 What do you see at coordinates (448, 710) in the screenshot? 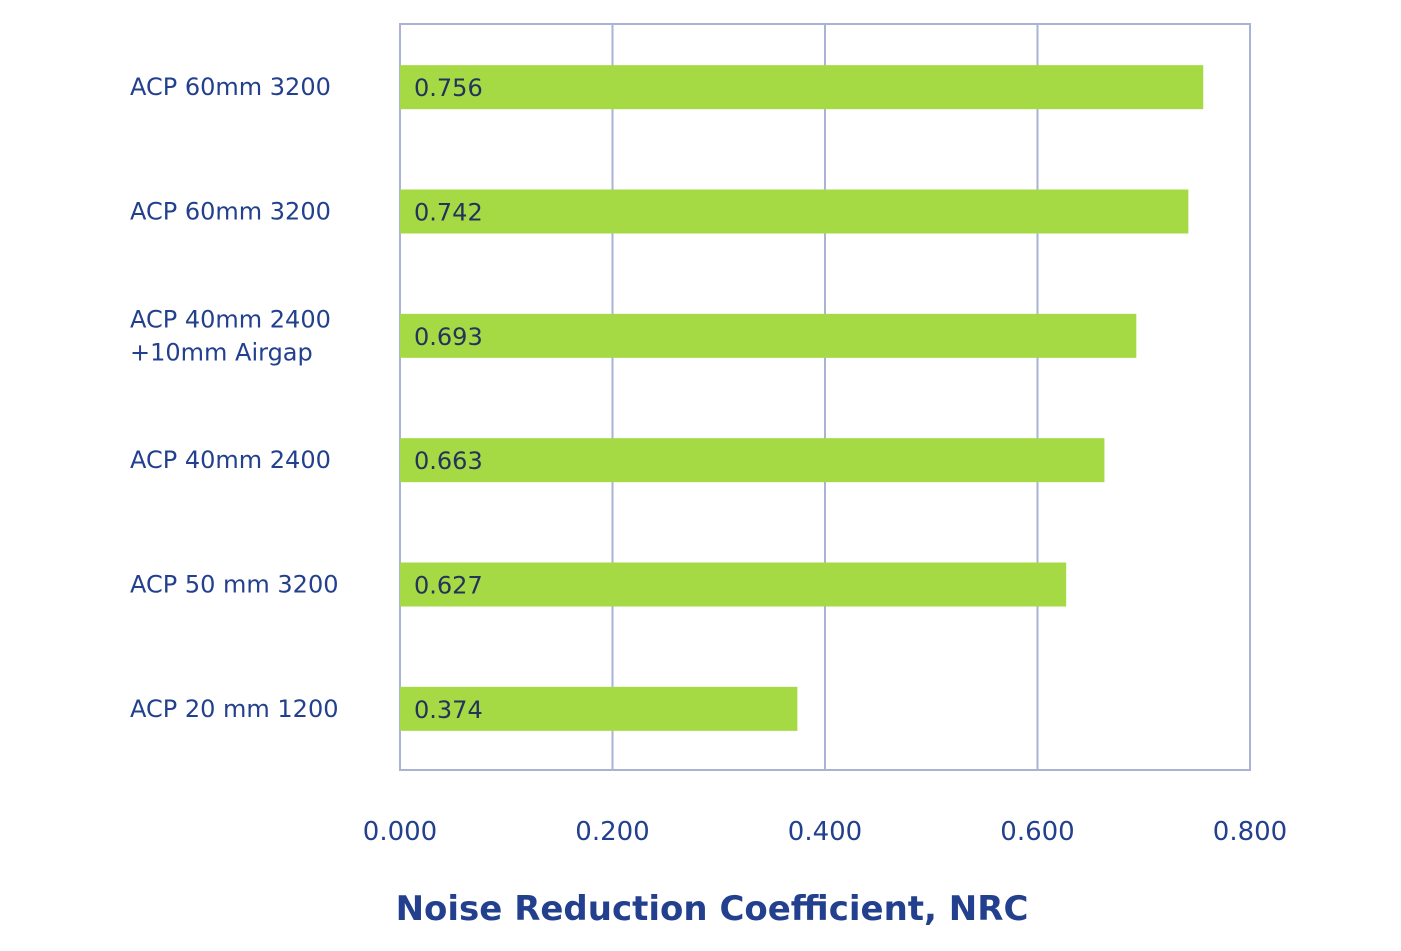
I see `data-label: 0.374` at bounding box center [448, 710].